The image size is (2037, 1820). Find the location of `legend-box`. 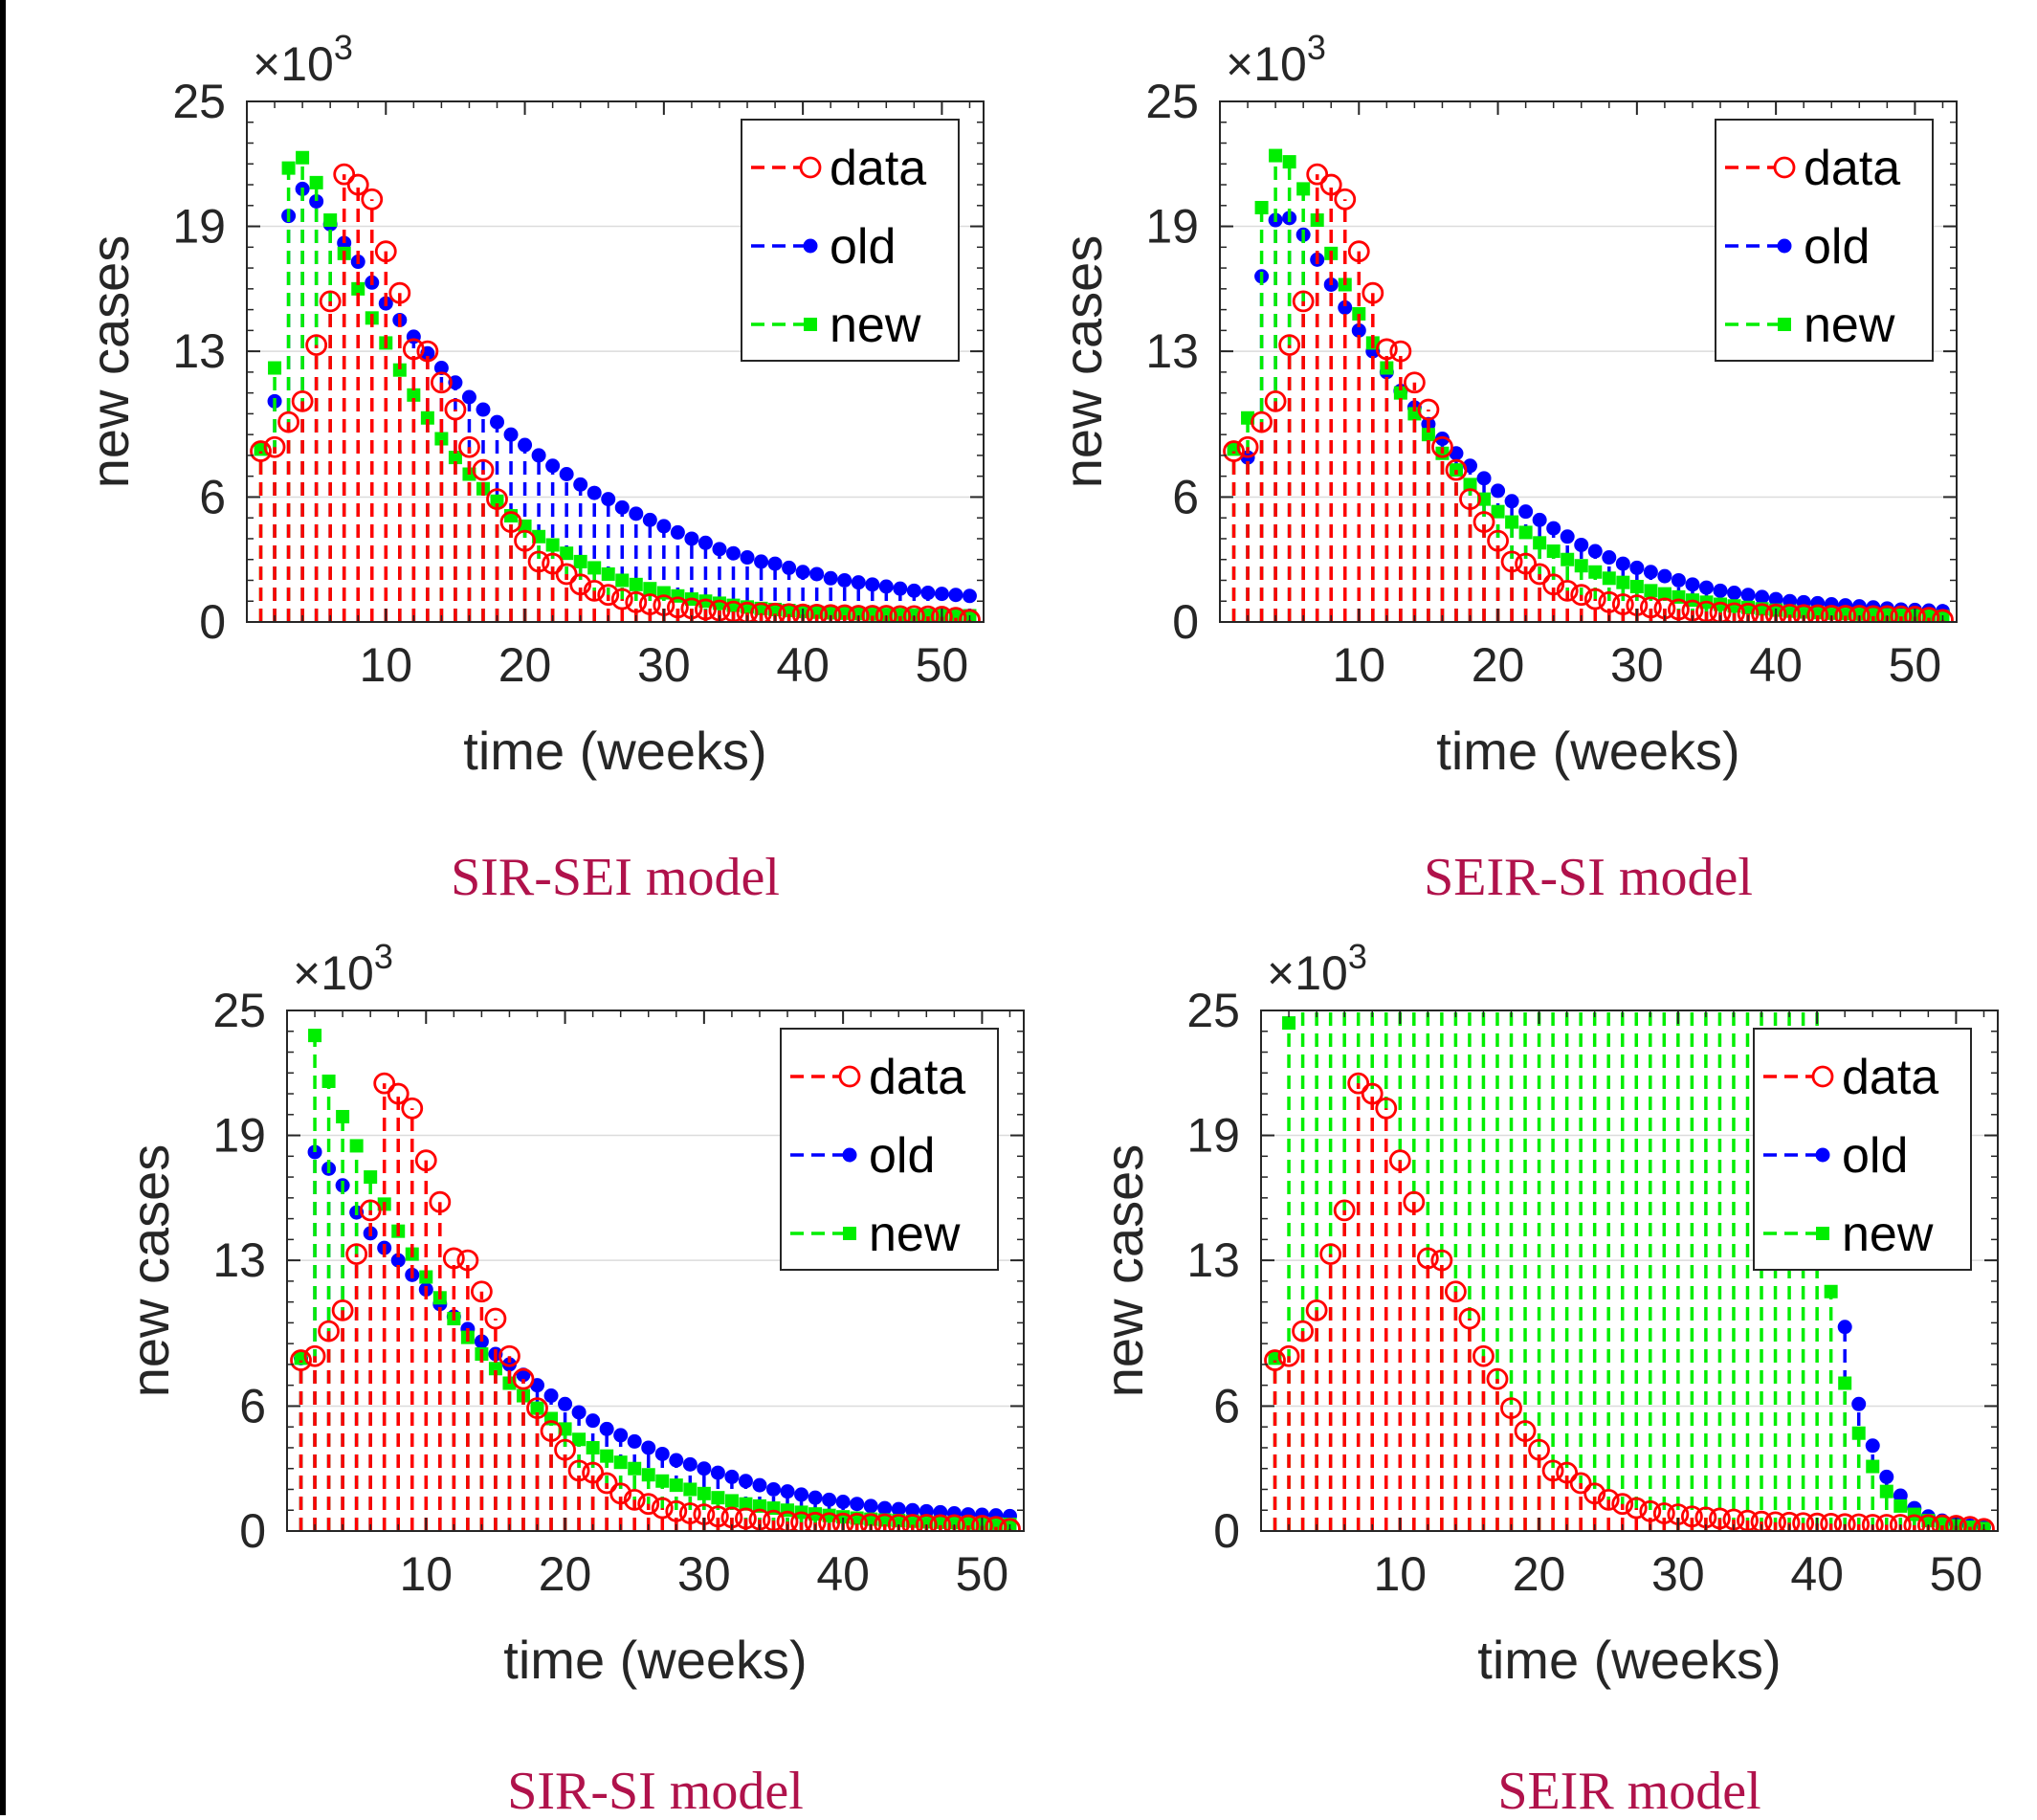

legend-box is located at coordinates (850, 241).